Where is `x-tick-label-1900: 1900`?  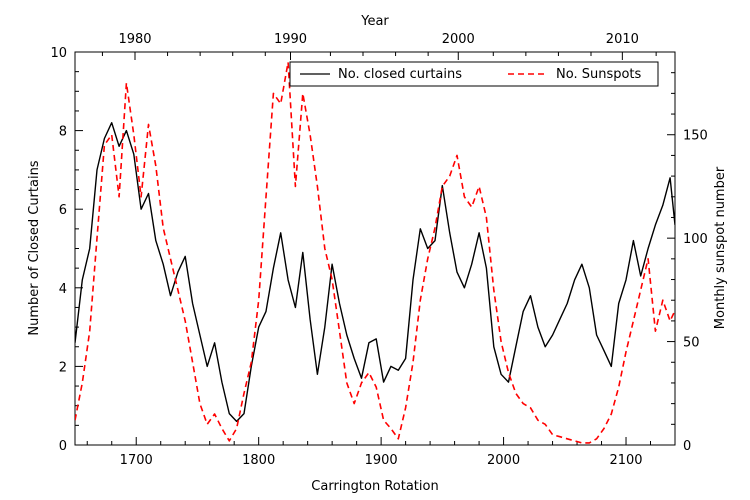
x-tick-label-1900: 1900 is located at coordinates (381, 460).